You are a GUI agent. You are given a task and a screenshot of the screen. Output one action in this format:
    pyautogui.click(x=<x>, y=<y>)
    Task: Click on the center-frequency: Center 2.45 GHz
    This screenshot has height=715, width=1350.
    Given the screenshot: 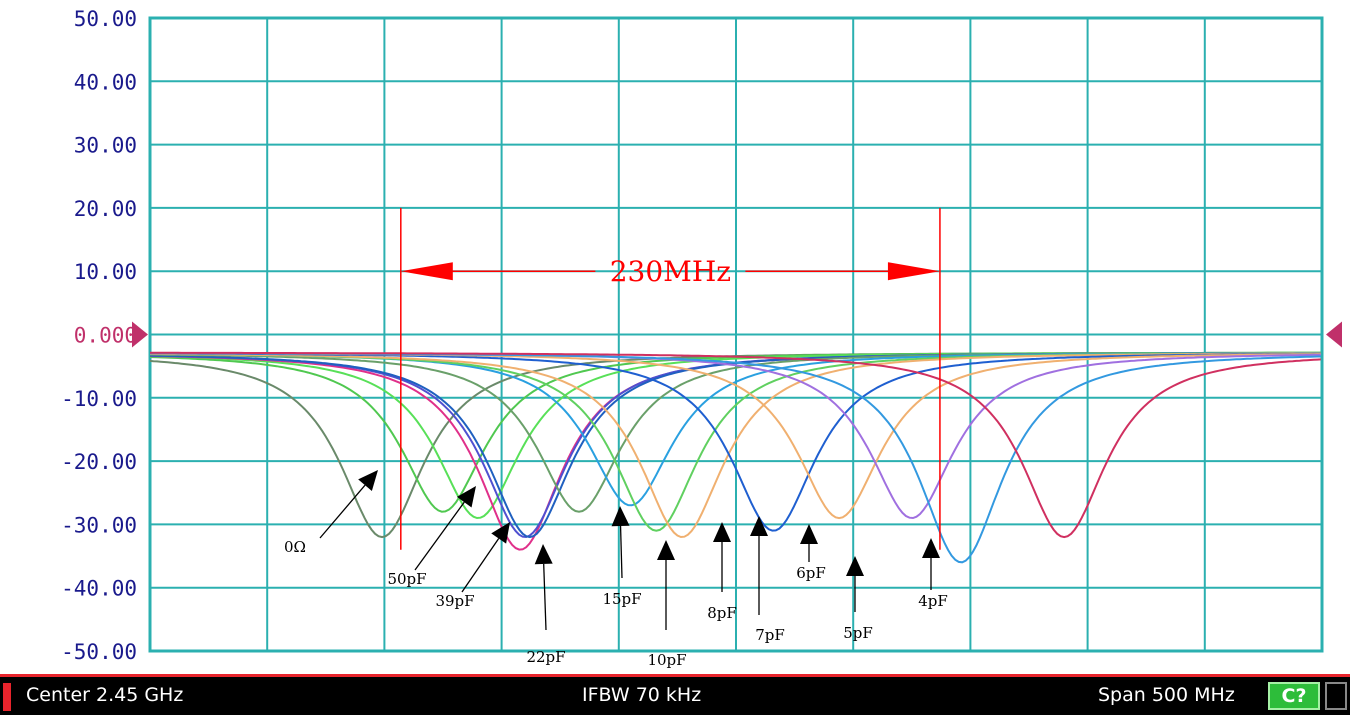 What is the action you would take?
    pyautogui.click(x=105, y=695)
    